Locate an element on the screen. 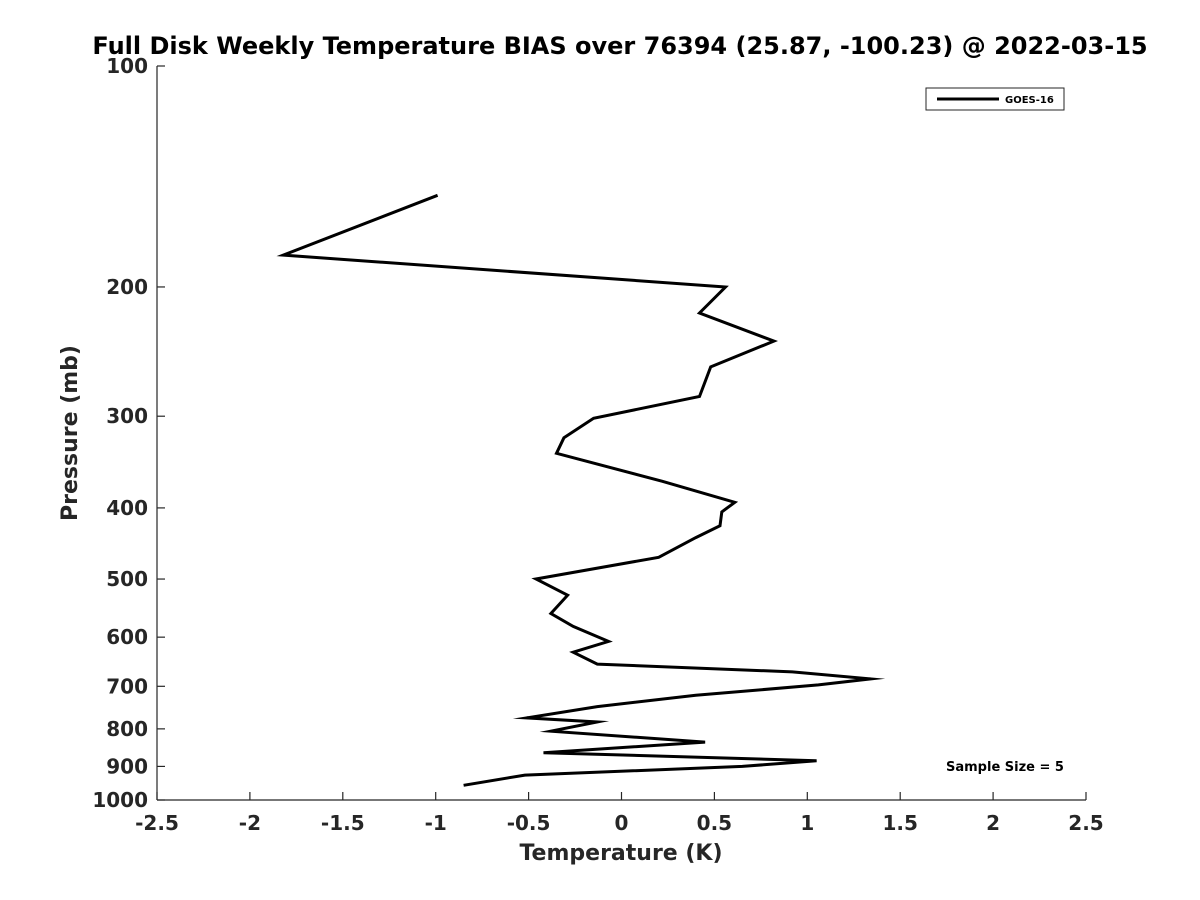  y-tick-label: 600 is located at coordinates (127, 637).